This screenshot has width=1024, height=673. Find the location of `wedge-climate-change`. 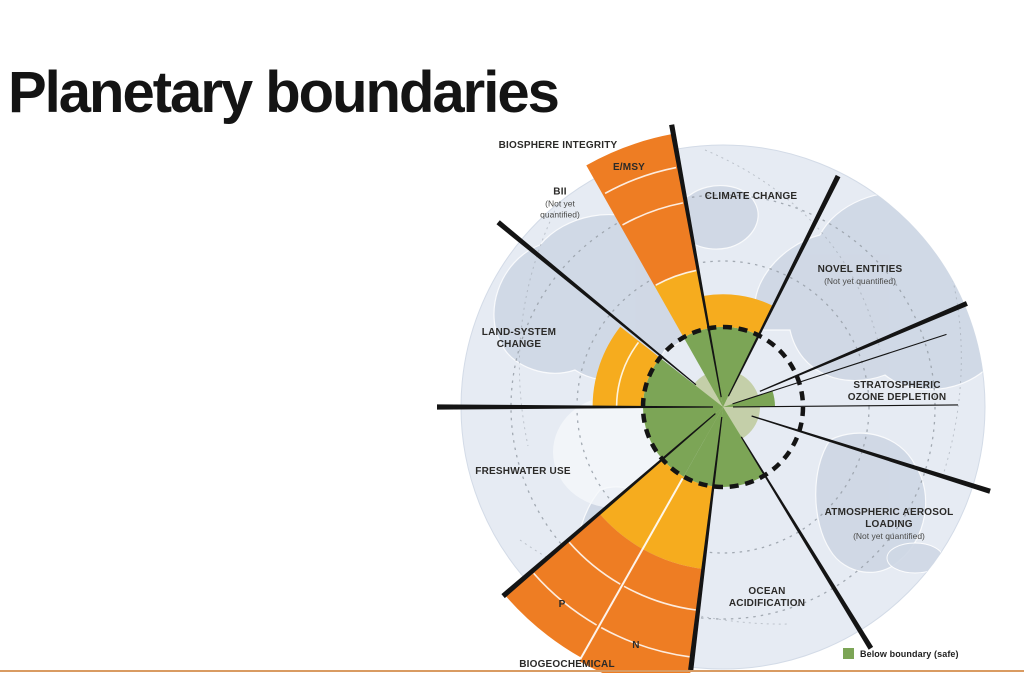

wedge-climate-change is located at coordinates (738, 350).